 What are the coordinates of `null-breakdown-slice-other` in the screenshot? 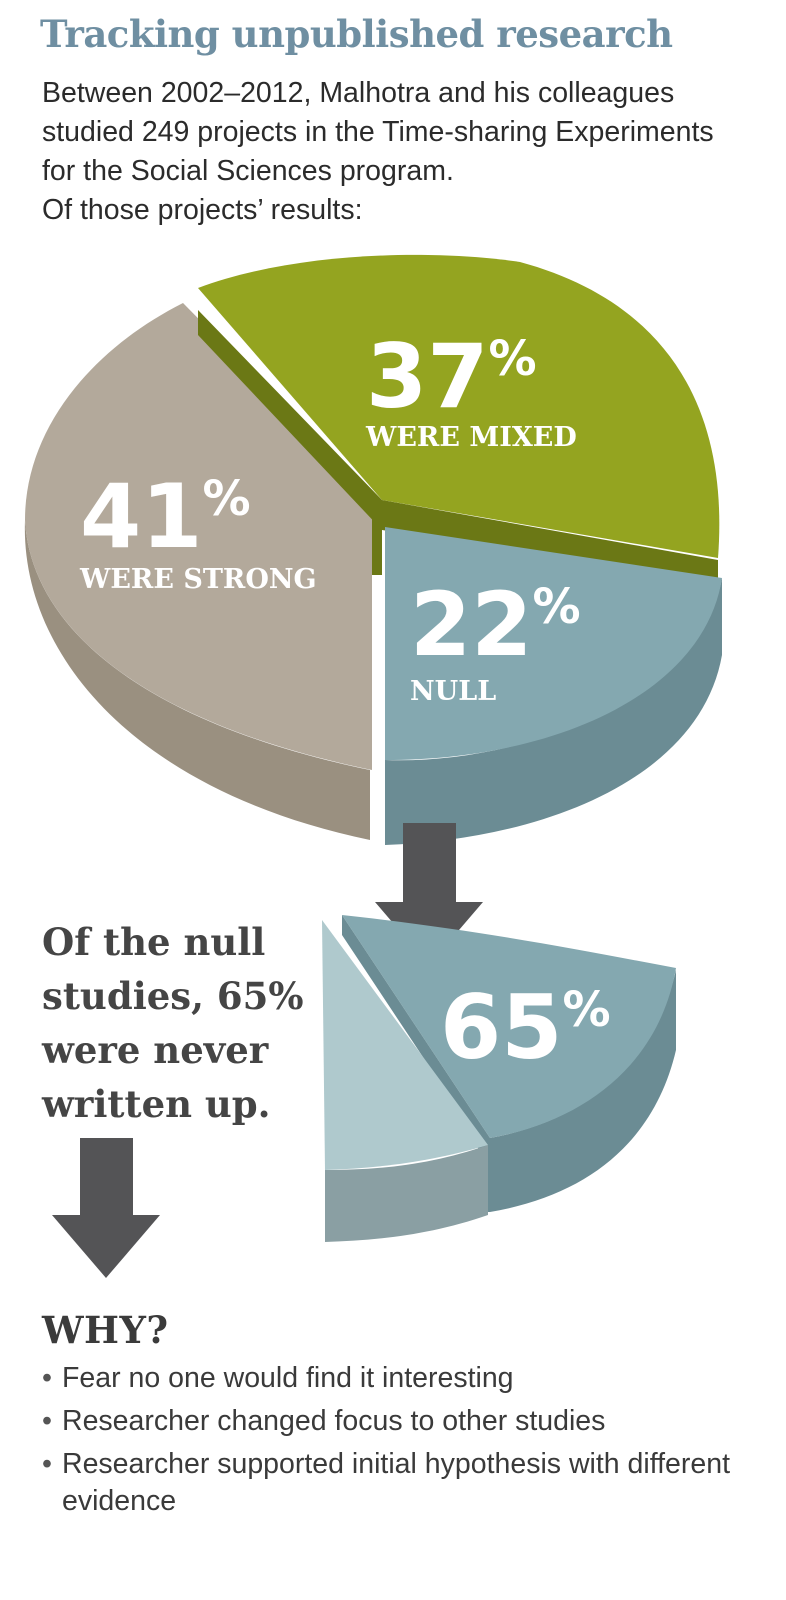 It's located at (405, 1081).